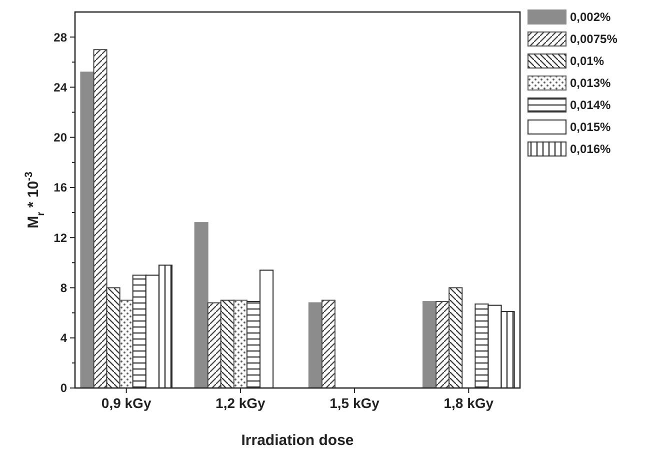 The height and width of the screenshot is (453, 667). What do you see at coordinates (591, 105) in the screenshot?
I see `legend-label: 0,014%` at bounding box center [591, 105].